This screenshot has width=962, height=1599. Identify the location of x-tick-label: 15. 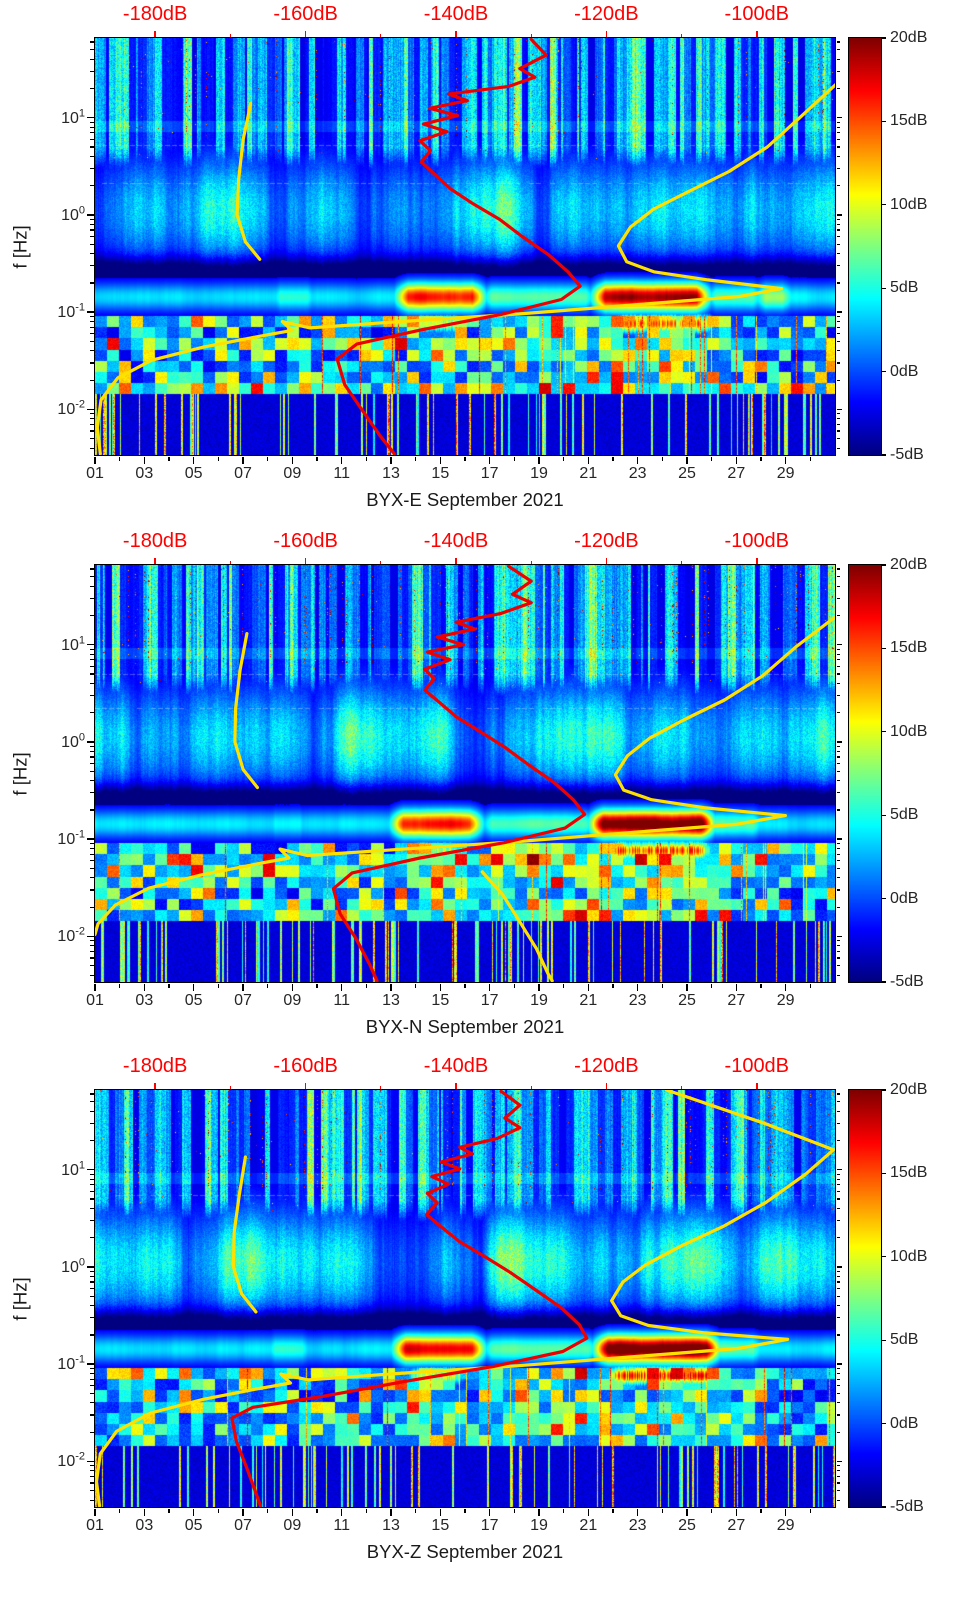
(440, 1525).